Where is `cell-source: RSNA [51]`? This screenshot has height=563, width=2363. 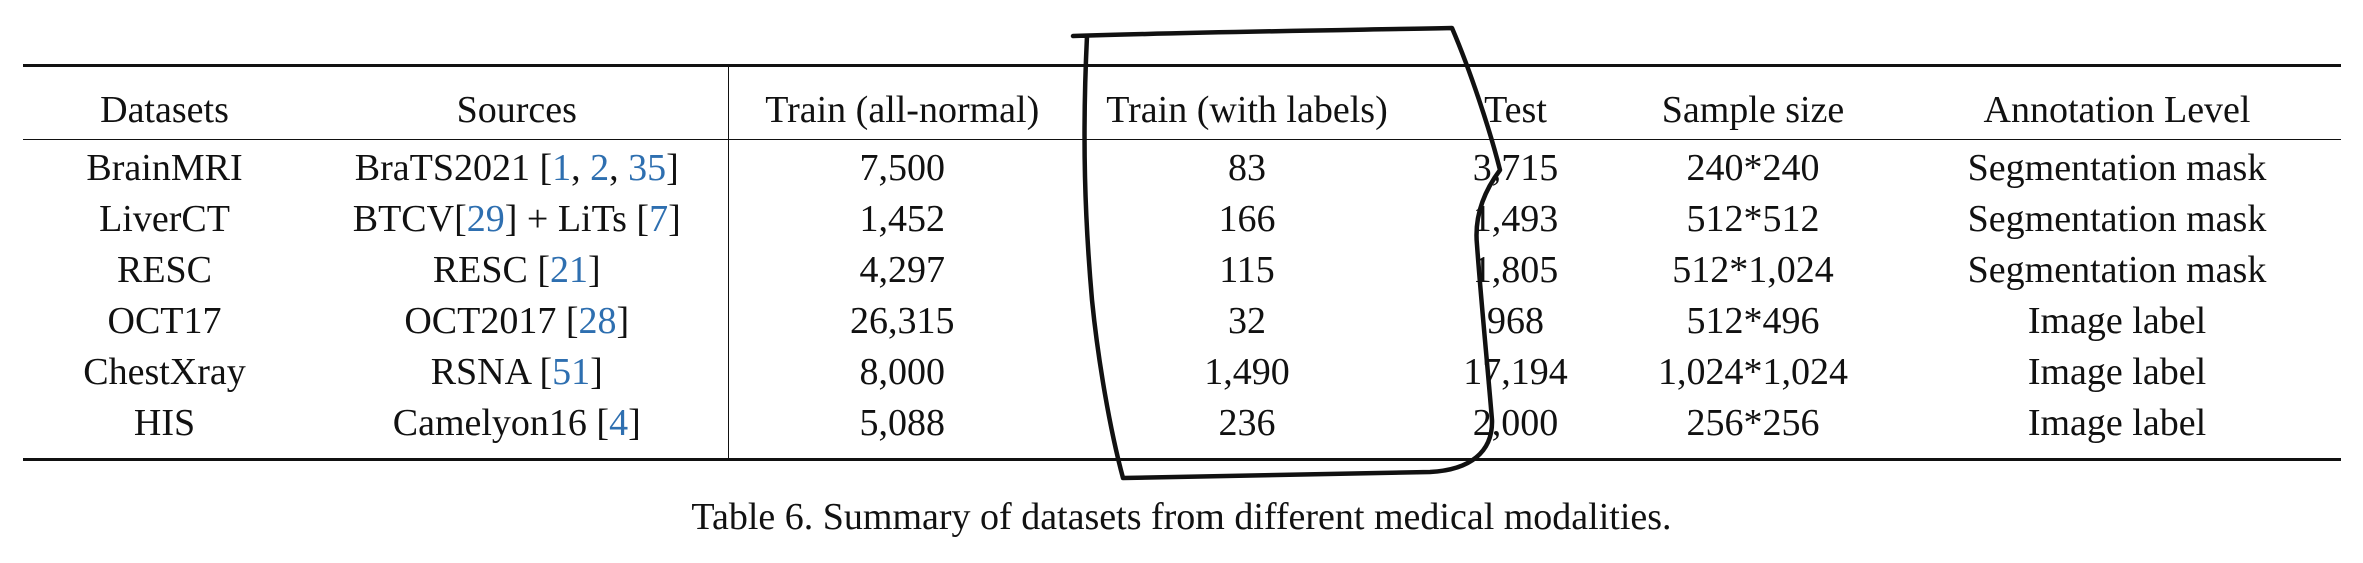 cell-source: RSNA [51] is located at coordinates (517, 371).